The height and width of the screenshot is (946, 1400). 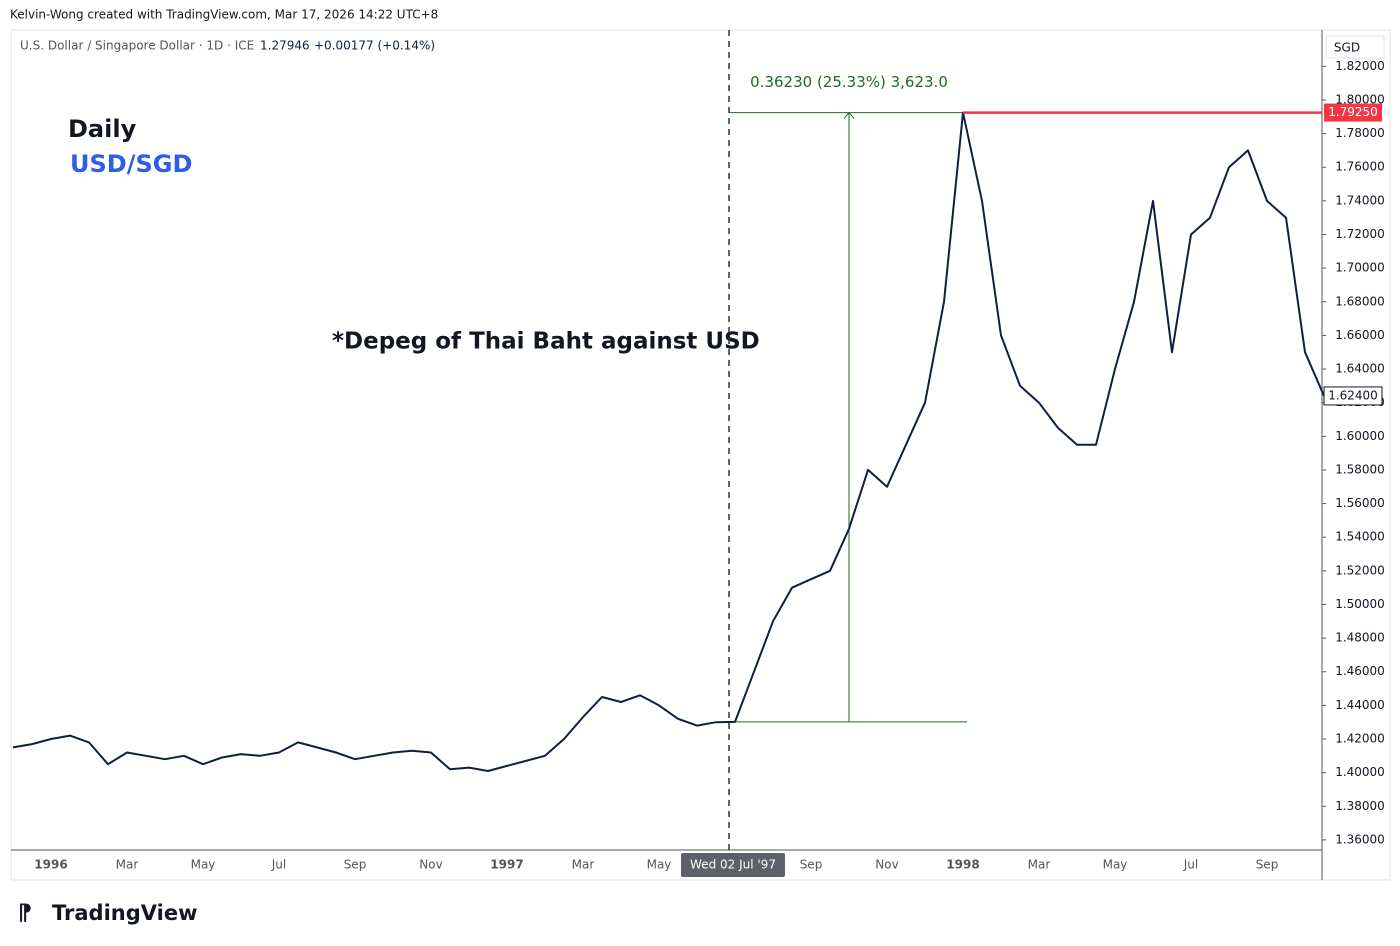 I want to click on y-tick-label: 1.46000, so click(x=1360, y=671).